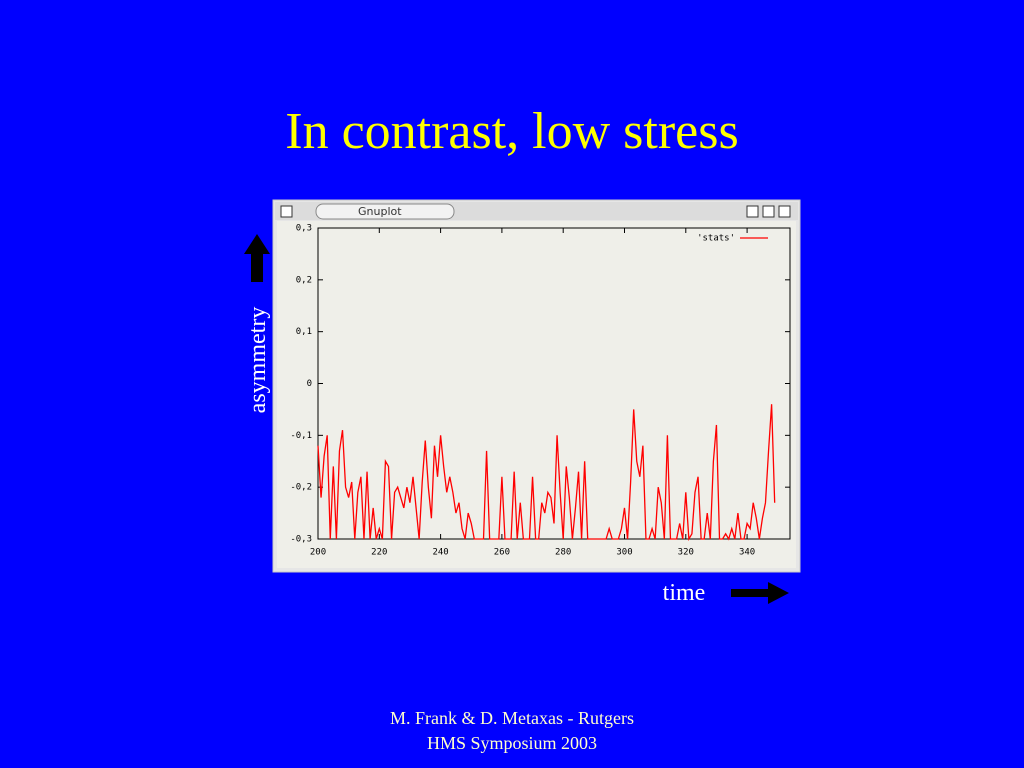 The width and height of the screenshot is (1024, 768). I want to click on title-pill, so click(385, 211).